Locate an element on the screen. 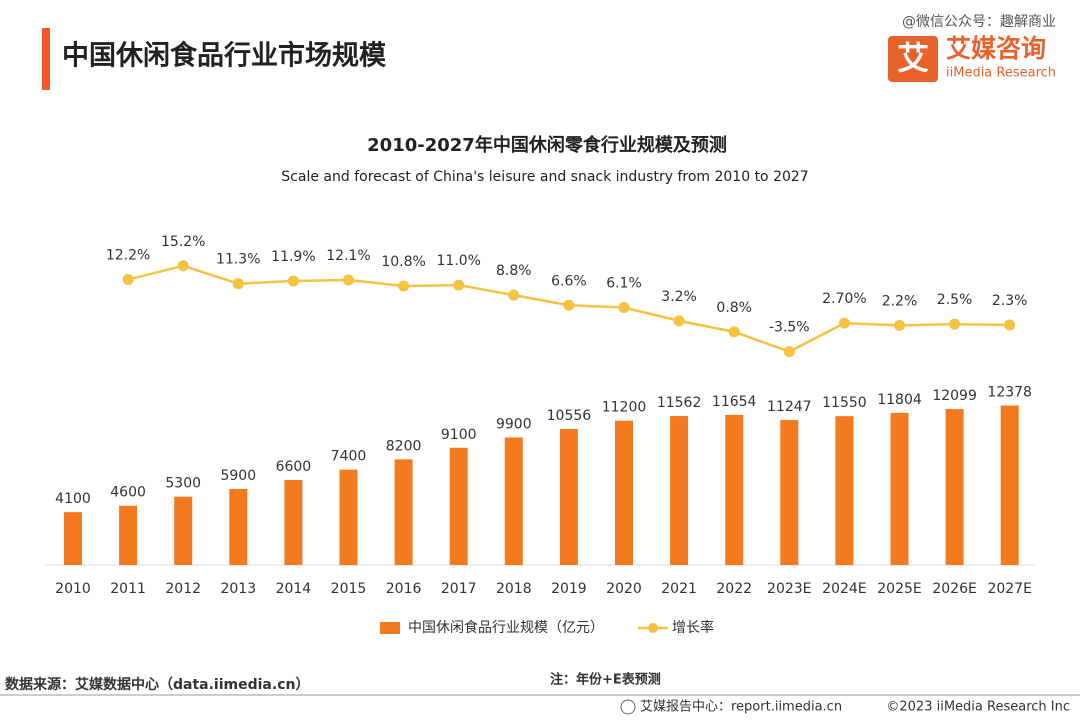  data-label: 0.8% is located at coordinates (734, 308).